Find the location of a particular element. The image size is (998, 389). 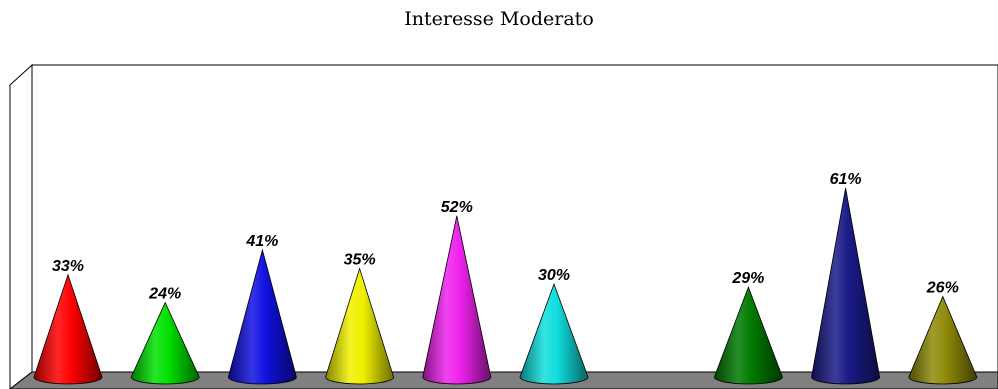

data-label: 26% is located at coordinates (942, 287).